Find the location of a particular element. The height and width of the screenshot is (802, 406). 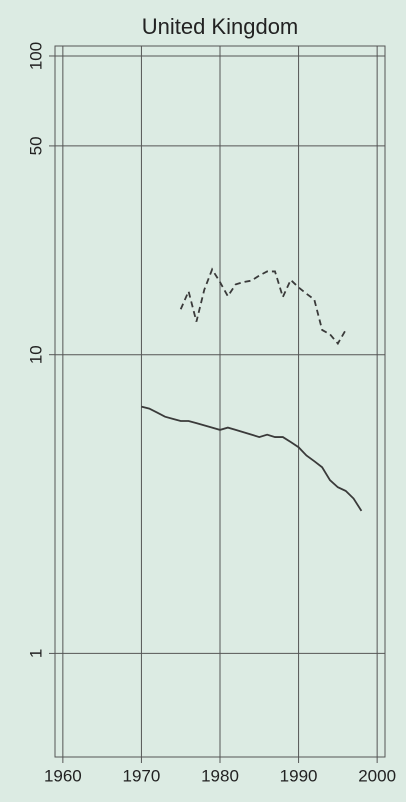

x-tick-label: 1990 is located at coordinates (299, 775).